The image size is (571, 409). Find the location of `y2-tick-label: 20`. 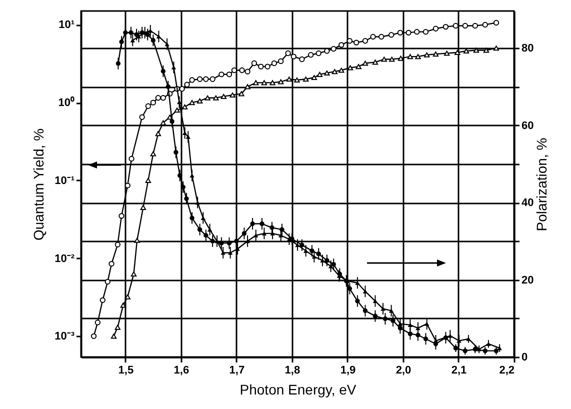

y2-tick-label: 20 is located at coordinates (528, 280).